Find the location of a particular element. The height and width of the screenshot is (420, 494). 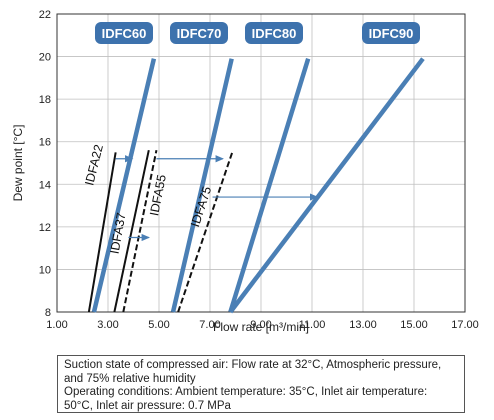

x-tick-label: 5.00 is located at coordinates (158, 325).